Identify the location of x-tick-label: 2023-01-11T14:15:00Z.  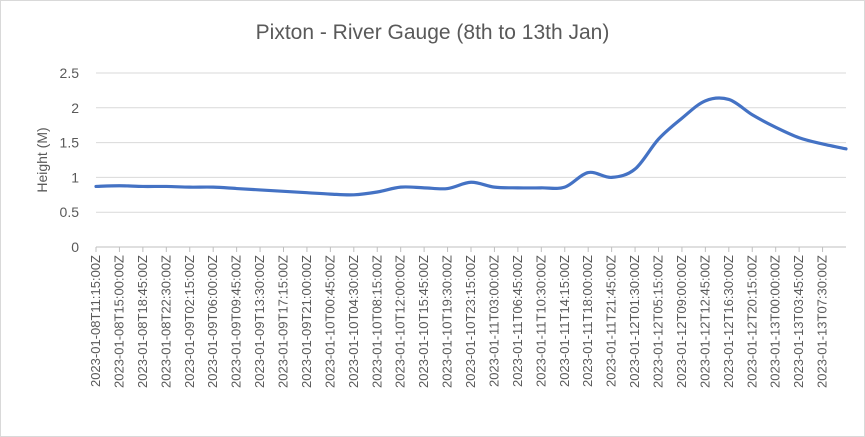
(564, 321).